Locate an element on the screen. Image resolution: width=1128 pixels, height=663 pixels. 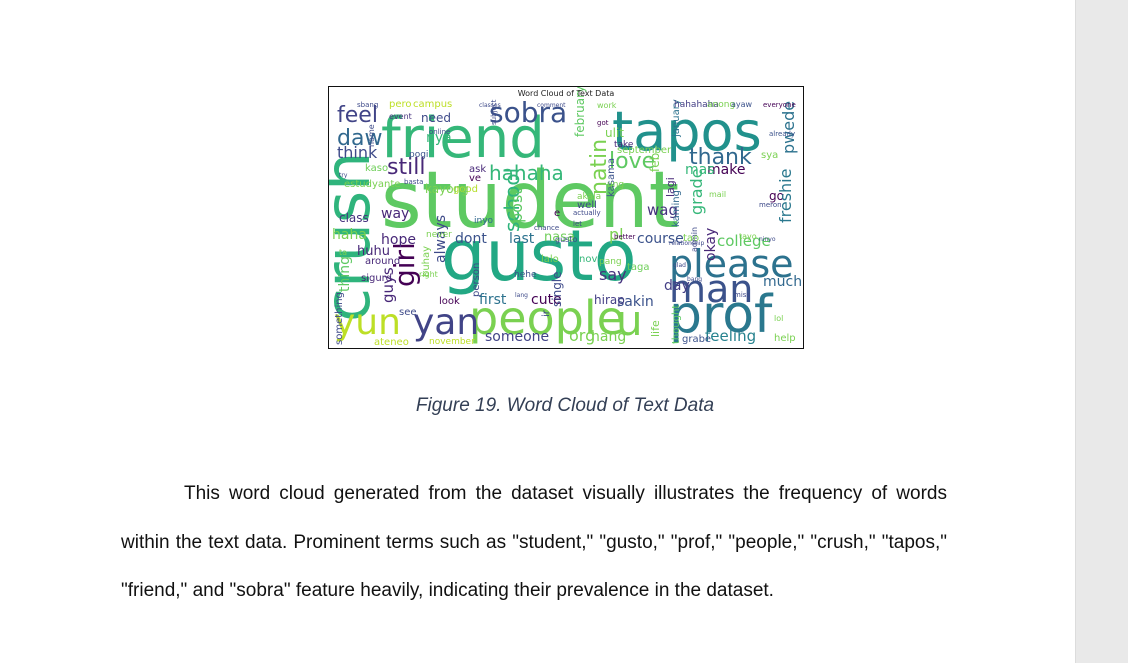
word-cloud-word: event is located at coordinates (400, 116).